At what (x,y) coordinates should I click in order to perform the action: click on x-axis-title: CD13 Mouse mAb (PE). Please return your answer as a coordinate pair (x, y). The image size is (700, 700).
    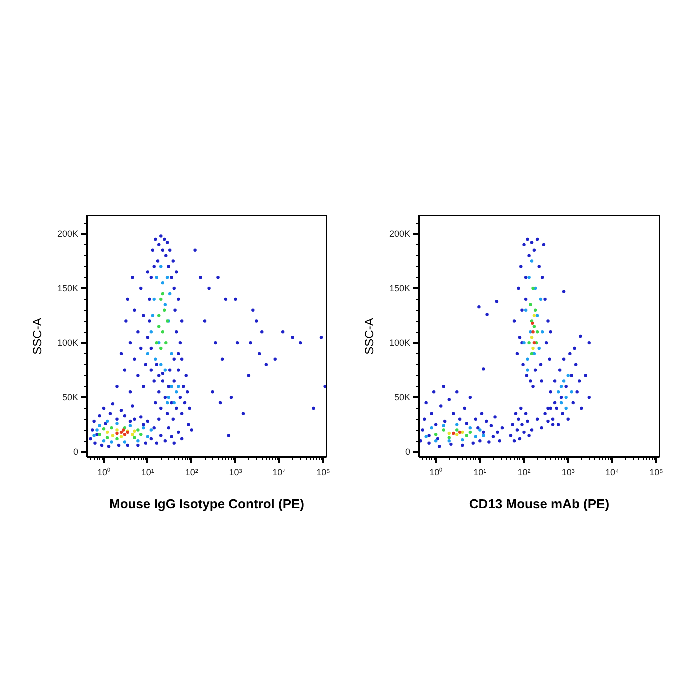
    Looking at the image, I should click on (539, 504).